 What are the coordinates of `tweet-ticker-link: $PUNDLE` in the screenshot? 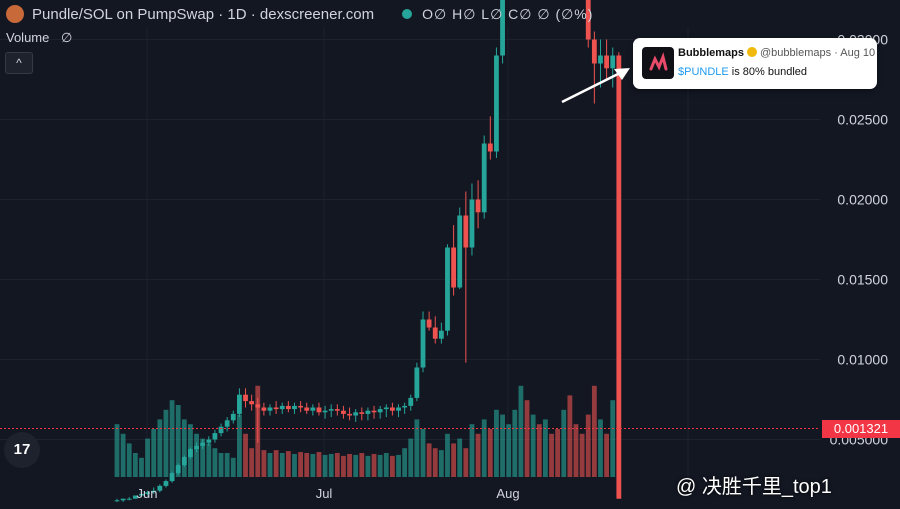 It's located at (703, 72).